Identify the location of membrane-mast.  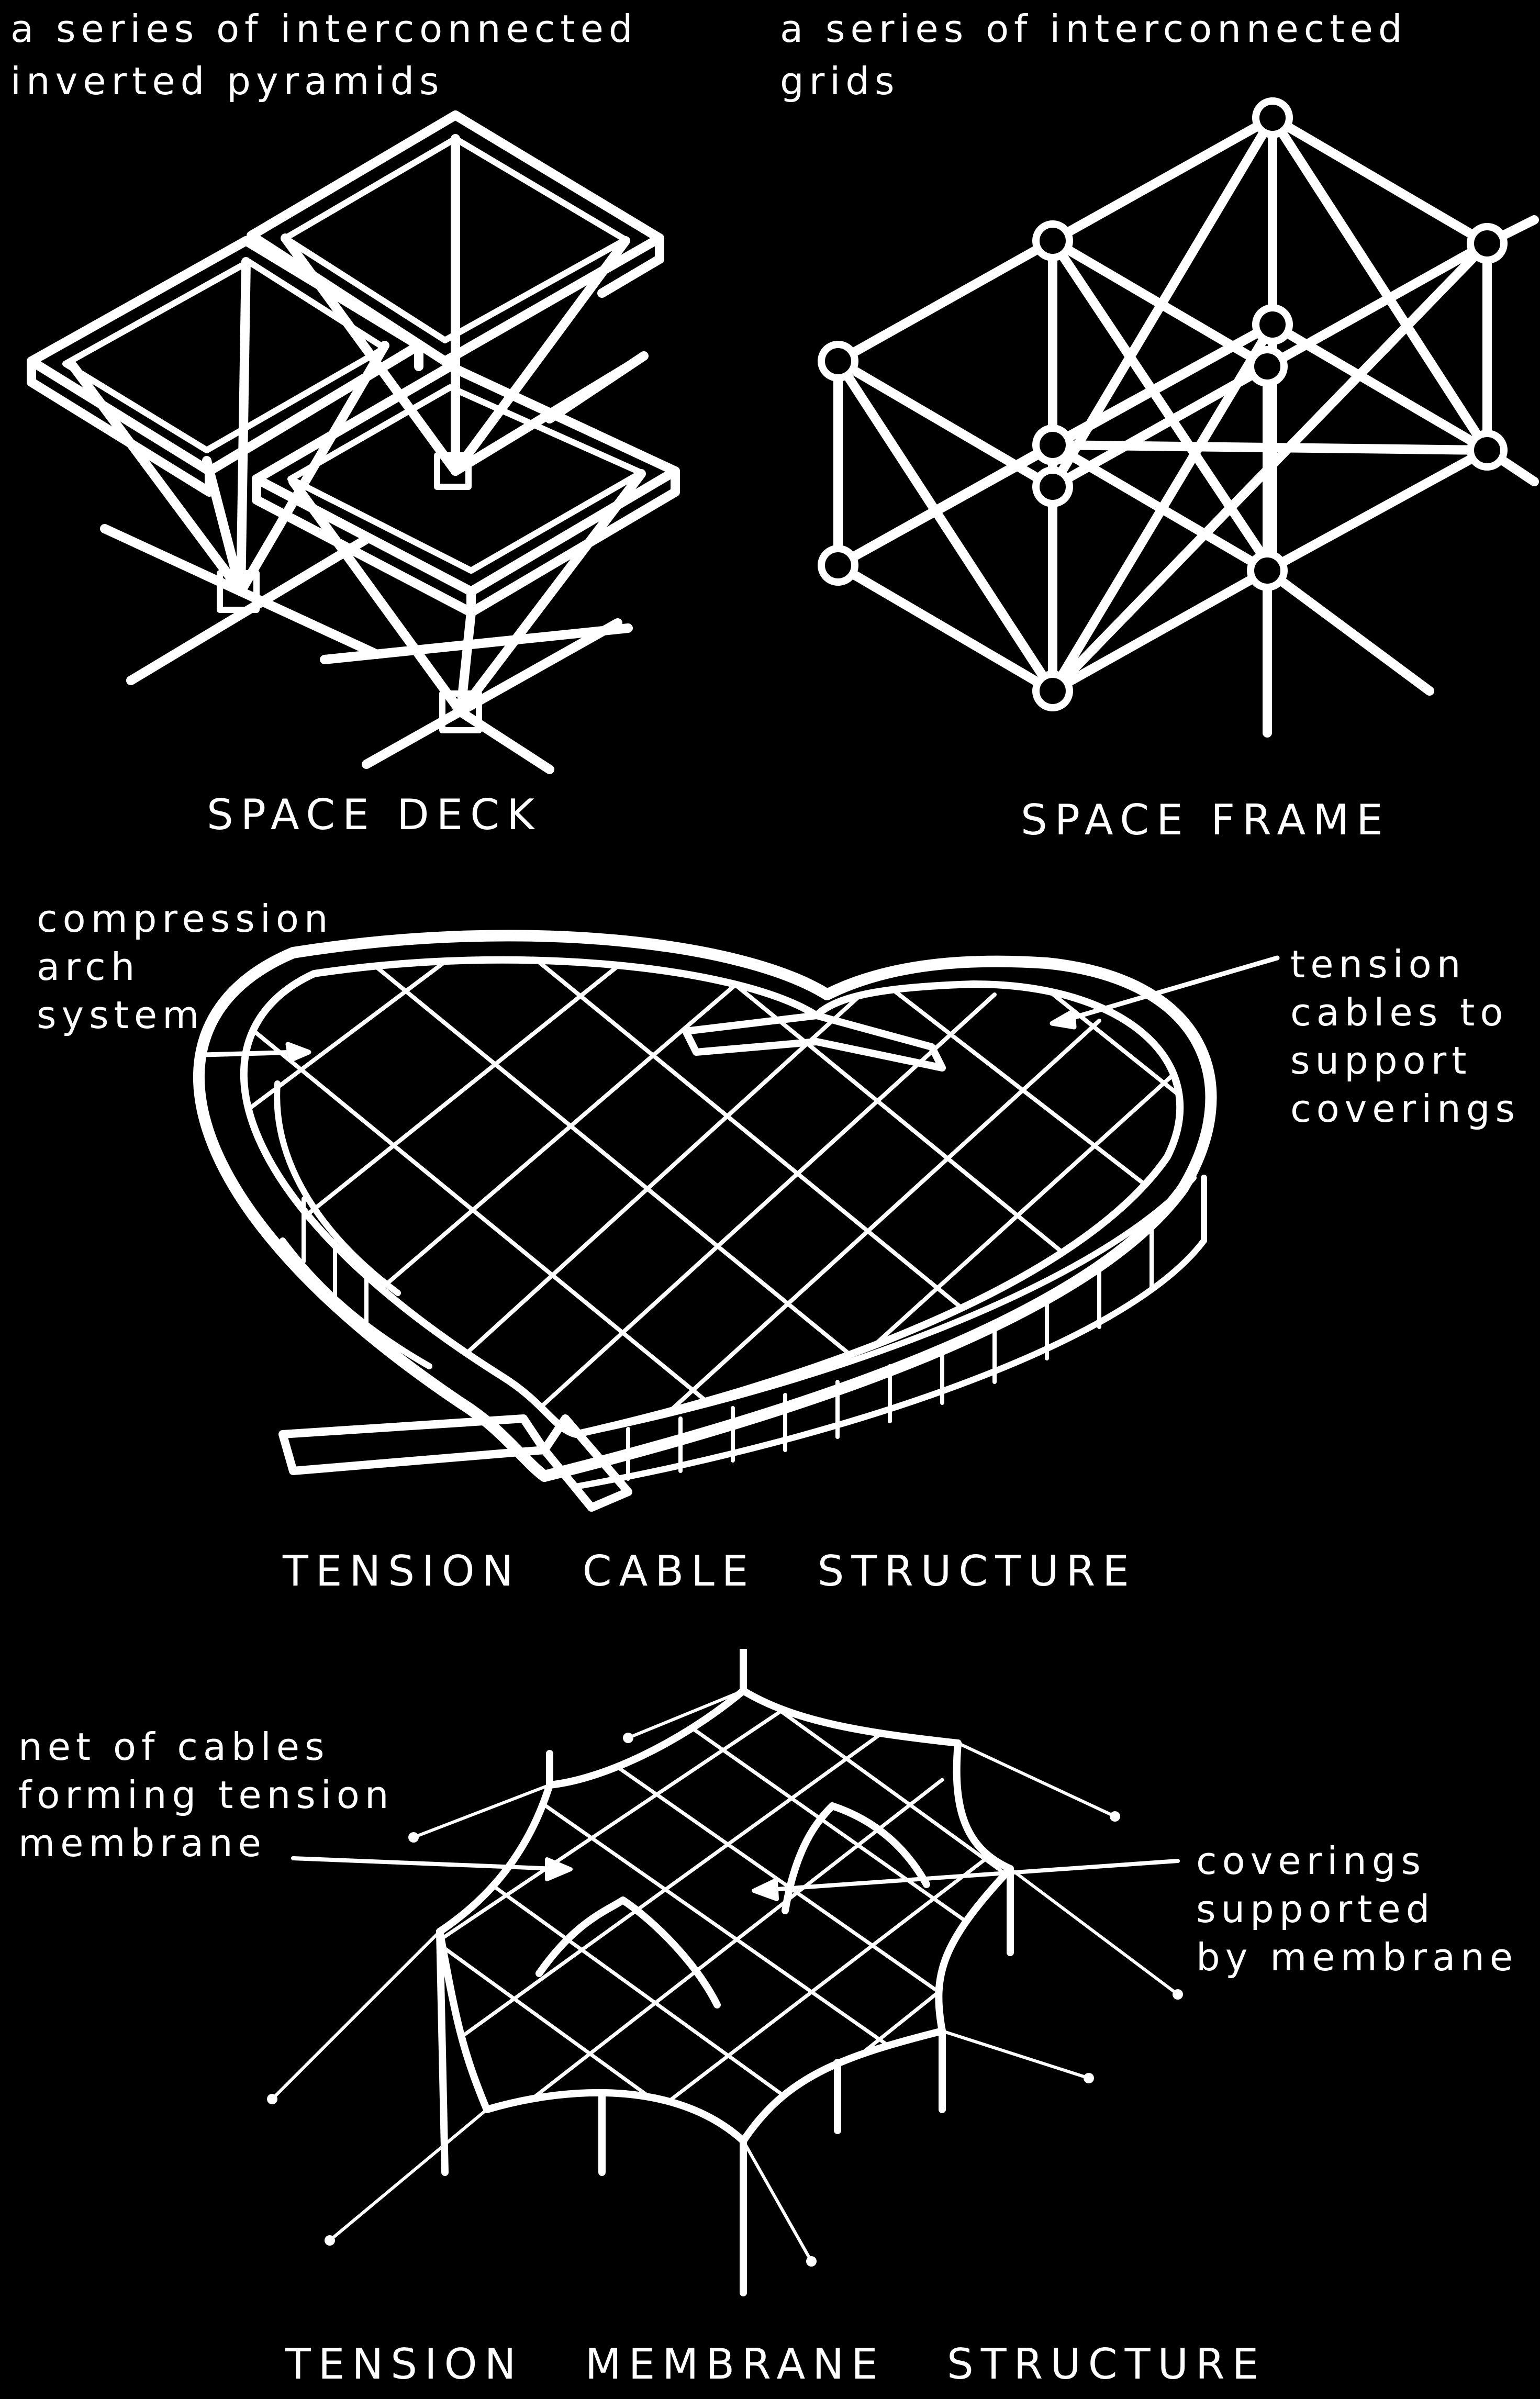
(442, 2052).